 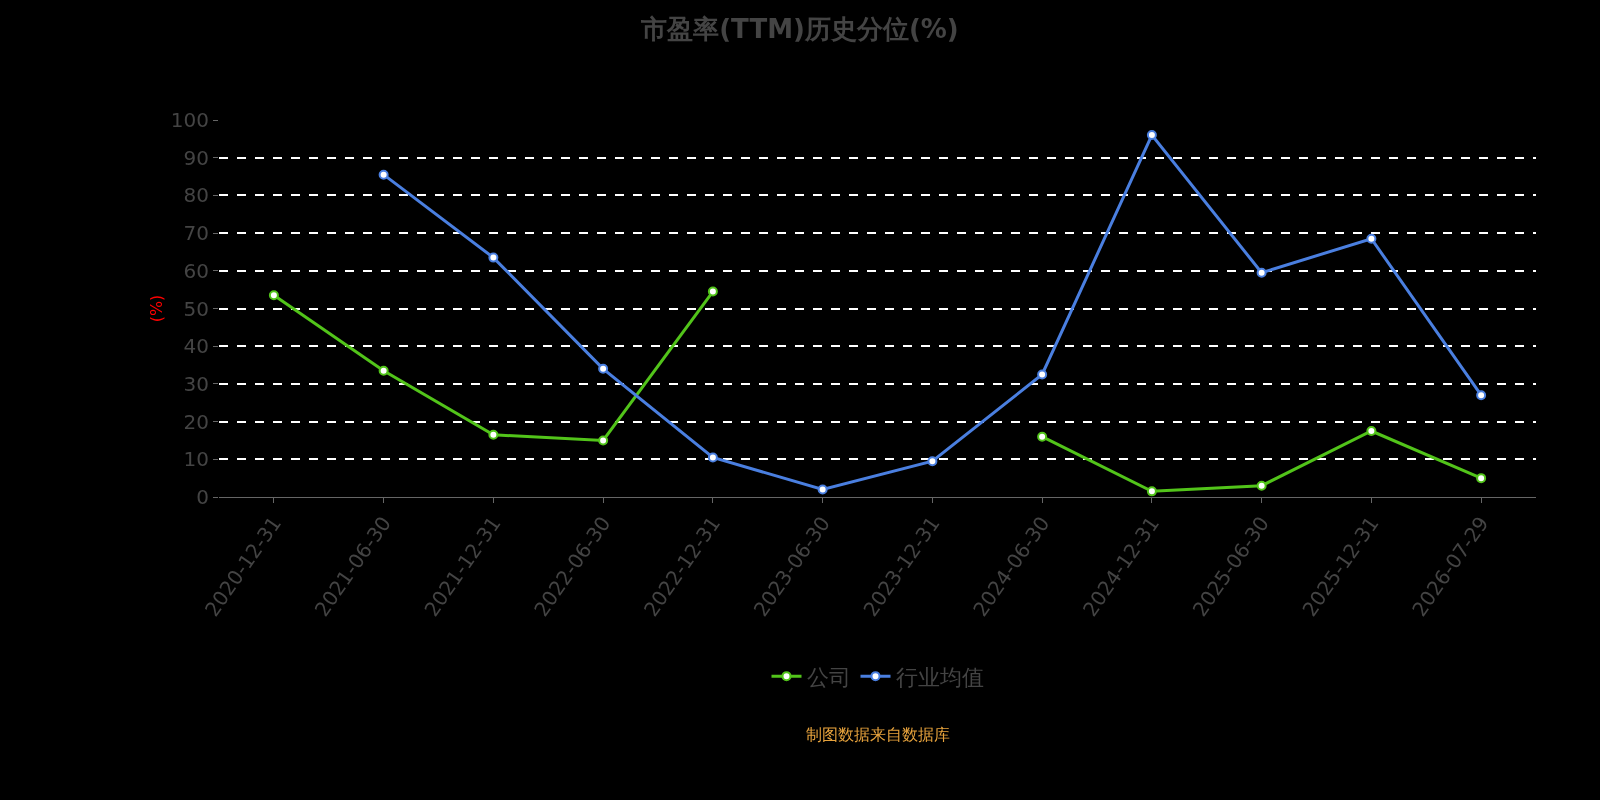 What do you see at coordinates (189, 120) in the screenshot?
I see `y-tick-label: 100` at bounding box center [189, 120].